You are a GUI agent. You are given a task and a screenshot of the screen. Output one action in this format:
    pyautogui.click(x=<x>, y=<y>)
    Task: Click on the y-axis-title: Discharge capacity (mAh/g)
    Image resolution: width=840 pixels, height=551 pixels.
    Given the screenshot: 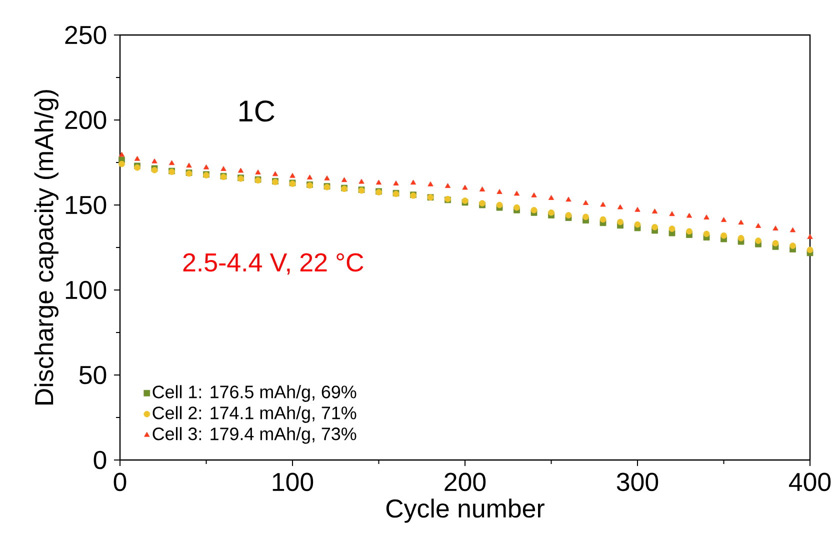 What is the action you would take?
    pyautogui.click(x=46, y=247)
    